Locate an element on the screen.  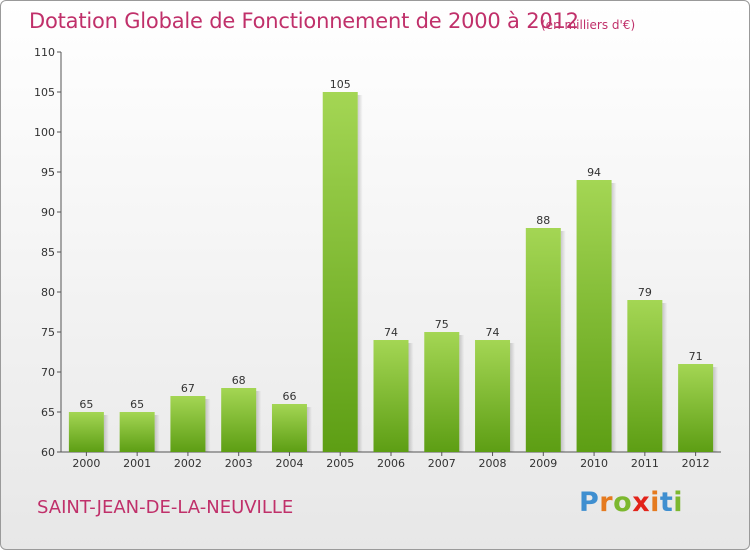
x-tick-label-2004: 2004 is located at coordinates (289, 463).